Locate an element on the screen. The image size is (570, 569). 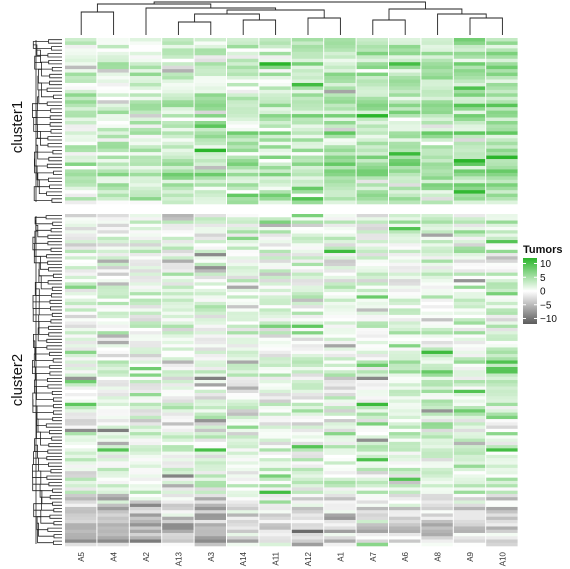
column-label: A11 is located at coordinates (276, 558).